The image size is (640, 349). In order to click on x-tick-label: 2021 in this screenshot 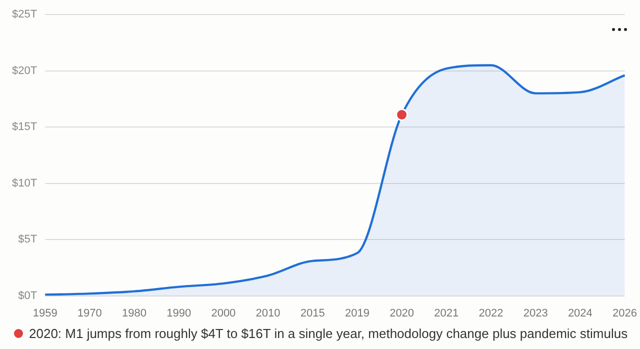, I will do `click(446, 313)`.